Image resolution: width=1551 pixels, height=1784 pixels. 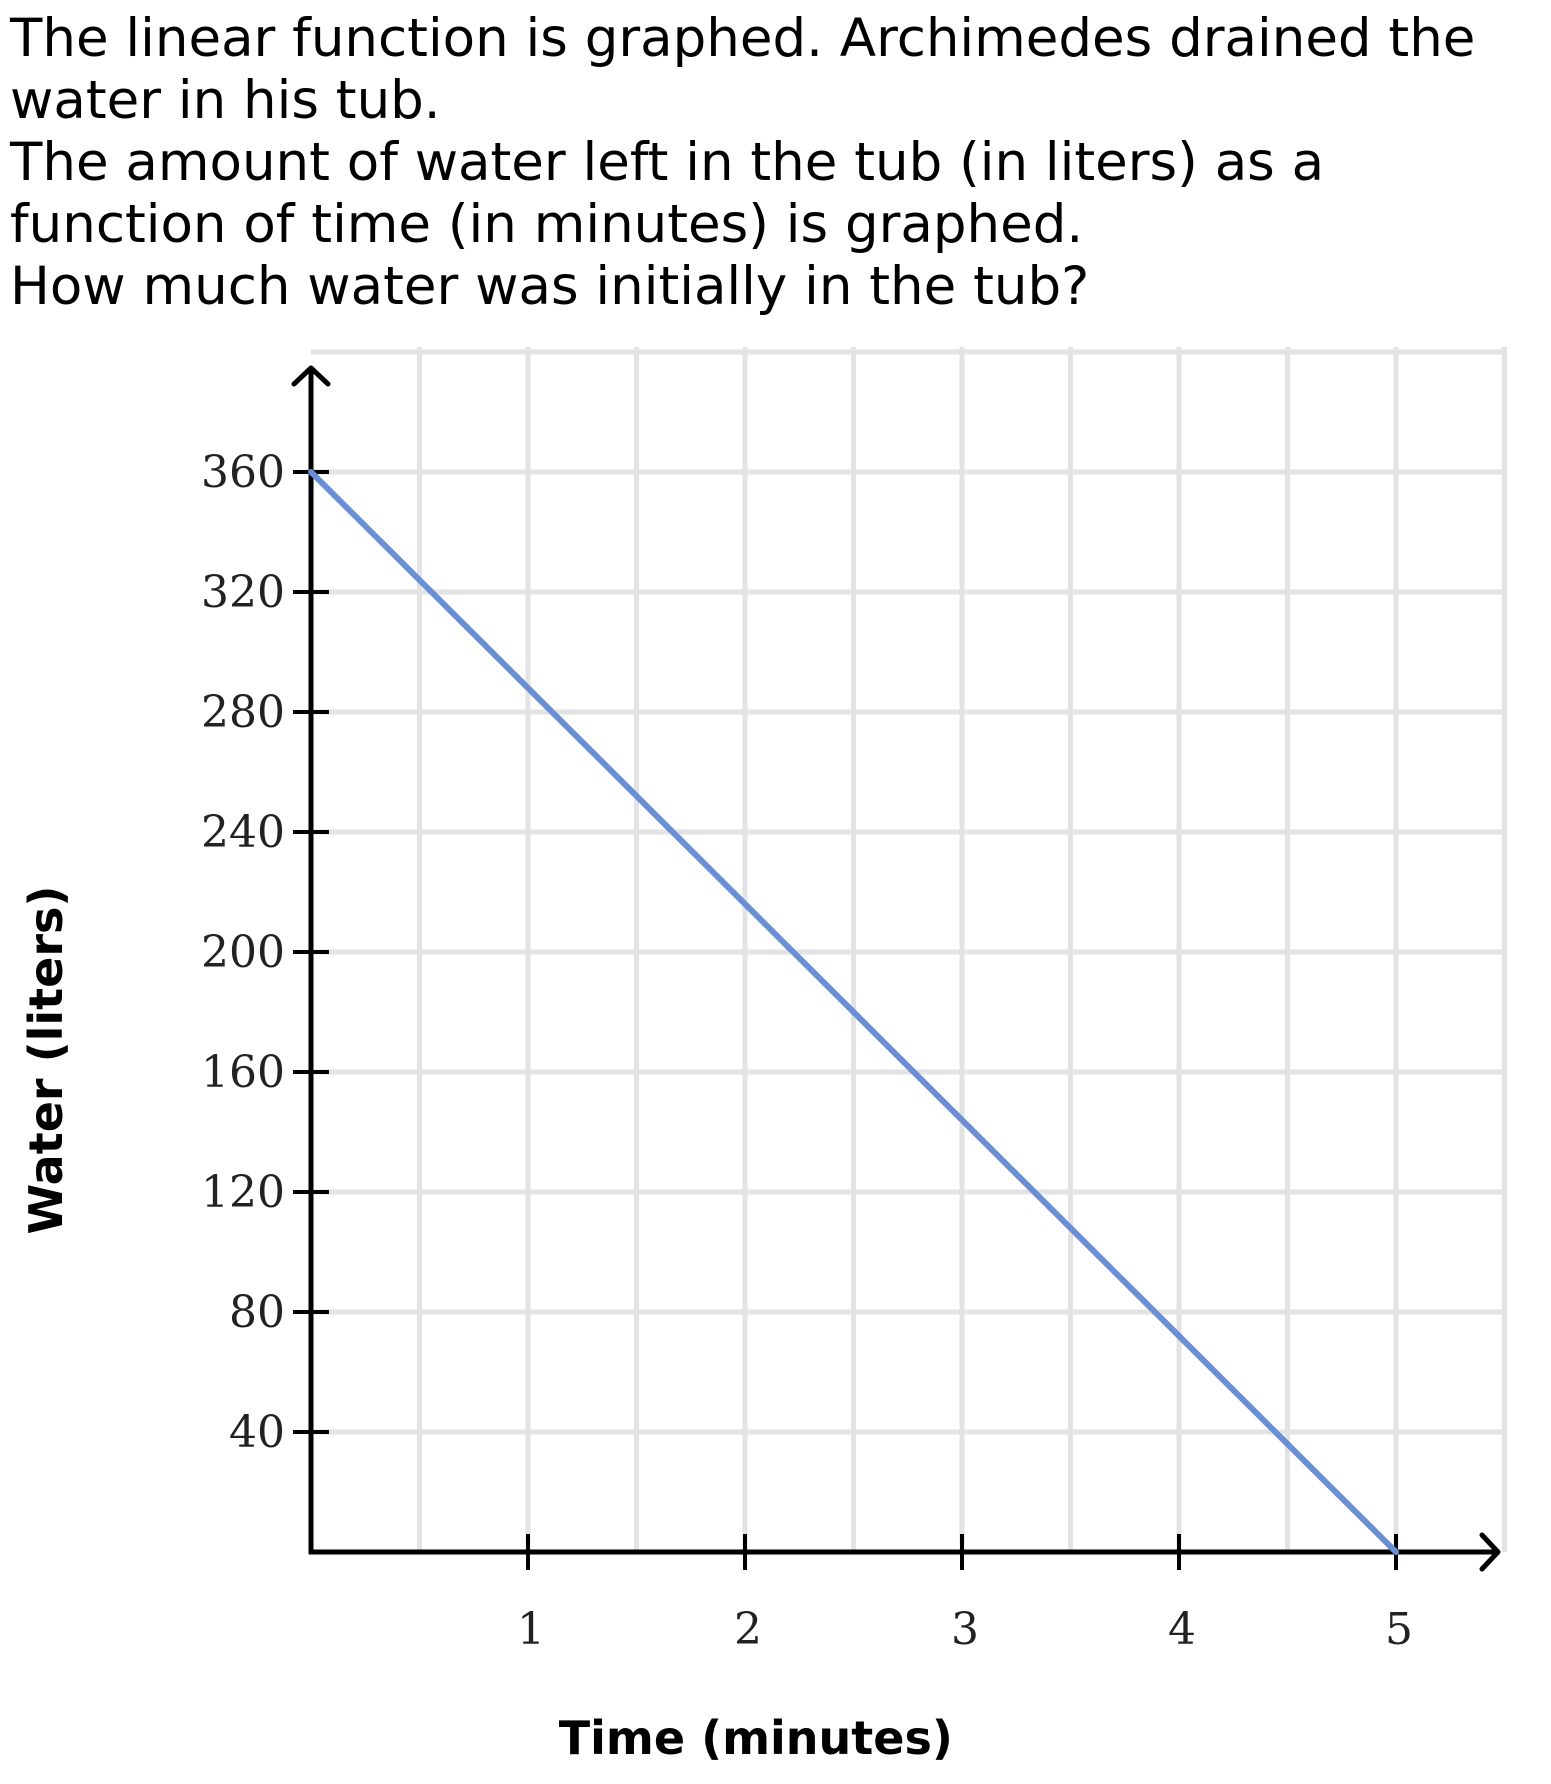 I want to click on x-tick-label: 3, so click(x=965, y=1629).